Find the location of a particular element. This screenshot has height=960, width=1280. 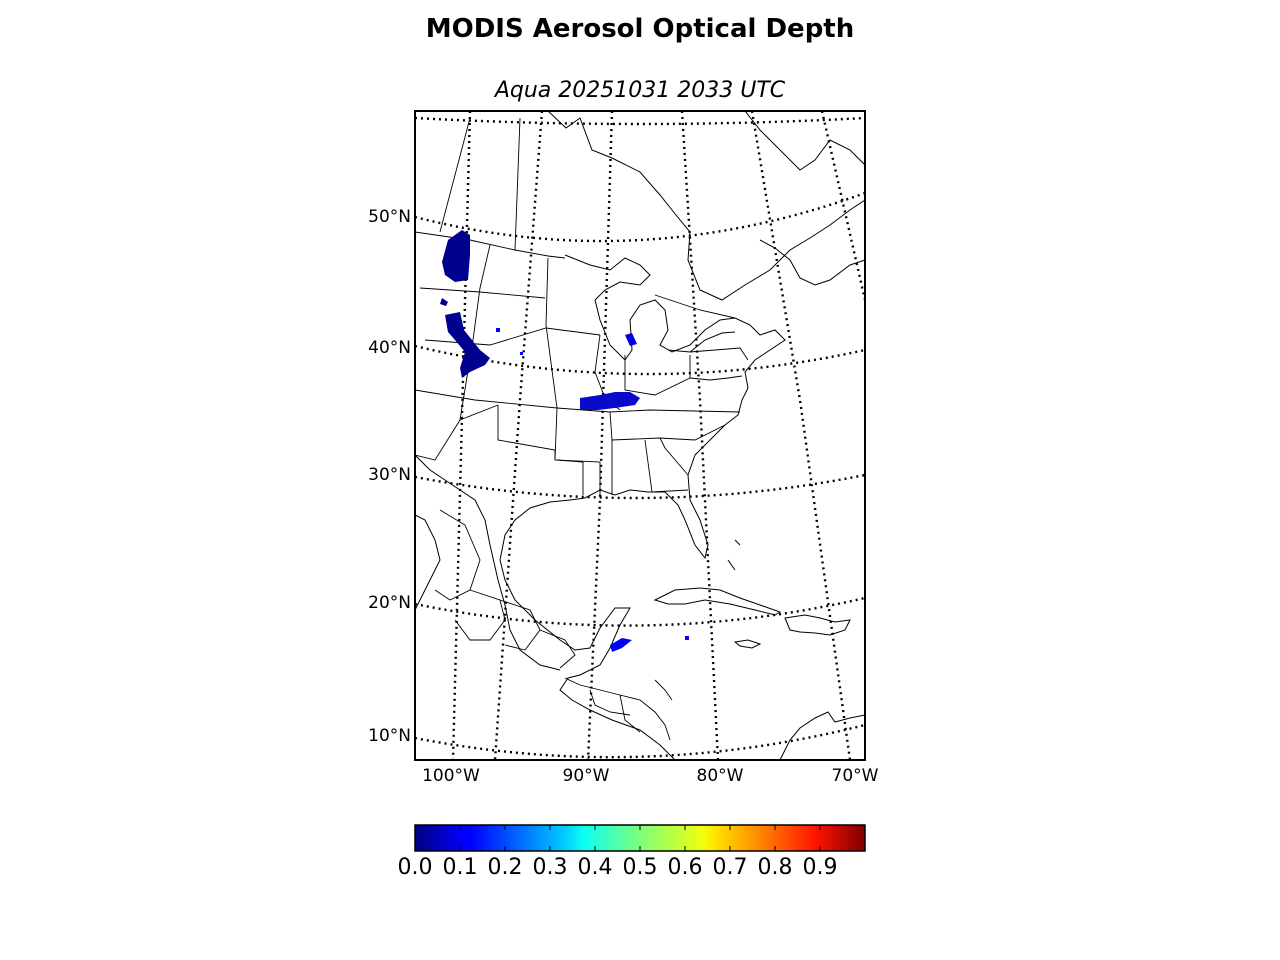

aod-region-yucatan is located at coordinates (621, 645).